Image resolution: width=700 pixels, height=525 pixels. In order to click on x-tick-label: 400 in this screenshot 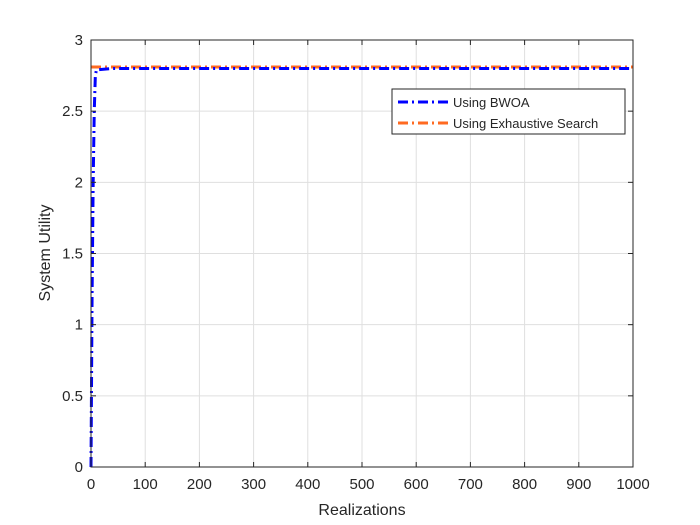, I will do `click(307, 484)`.